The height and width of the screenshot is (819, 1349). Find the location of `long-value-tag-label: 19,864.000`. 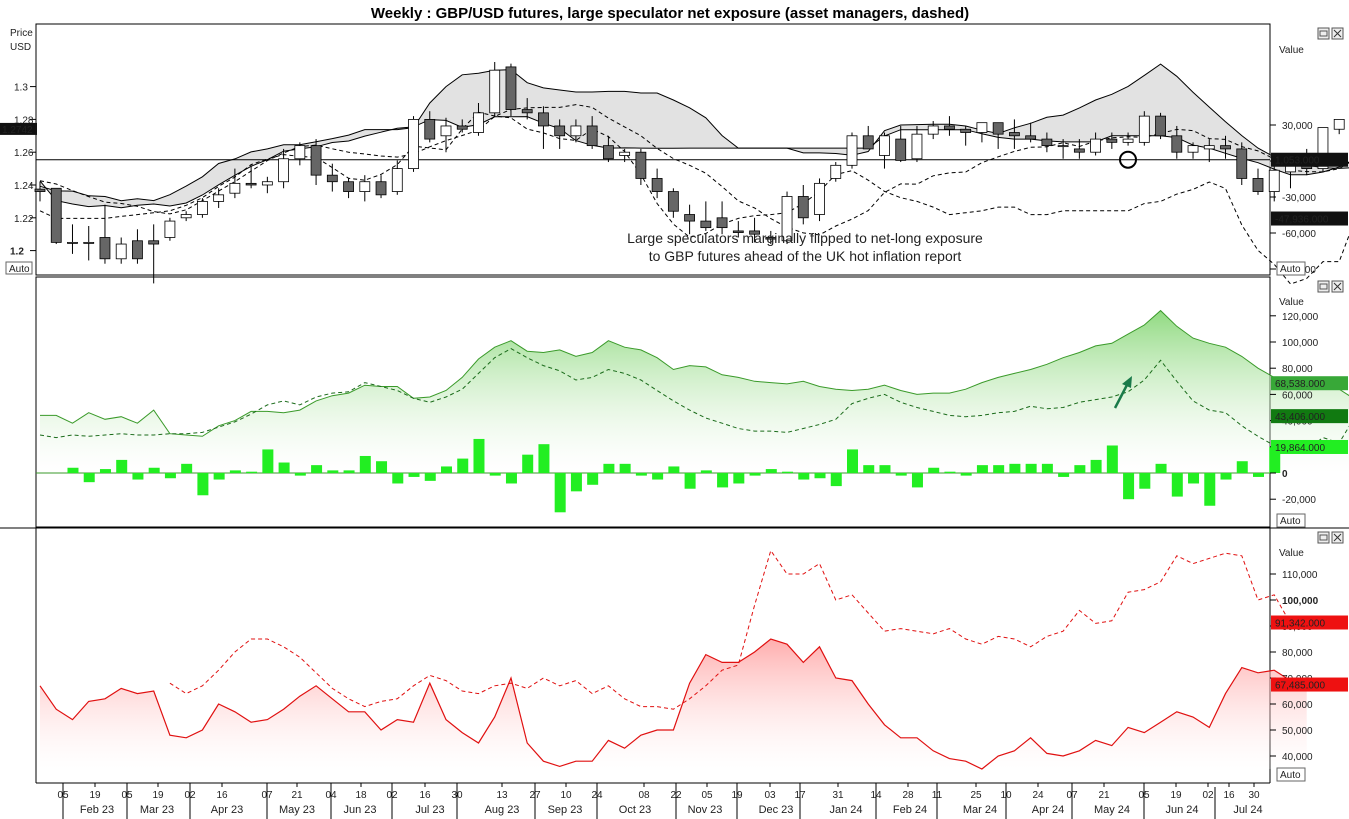

long-value-tag-label: 19,864.000 is located at coordinates (1300, 448).